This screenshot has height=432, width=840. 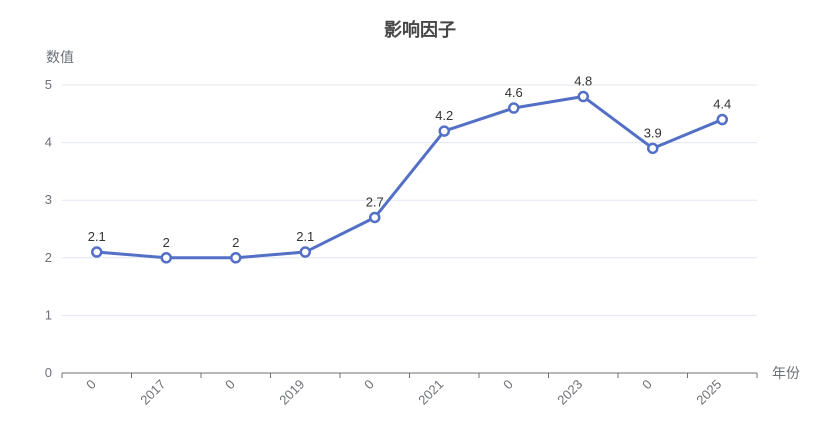 I want to click on data-point-label: 2.7, so click(x=375, y=201).